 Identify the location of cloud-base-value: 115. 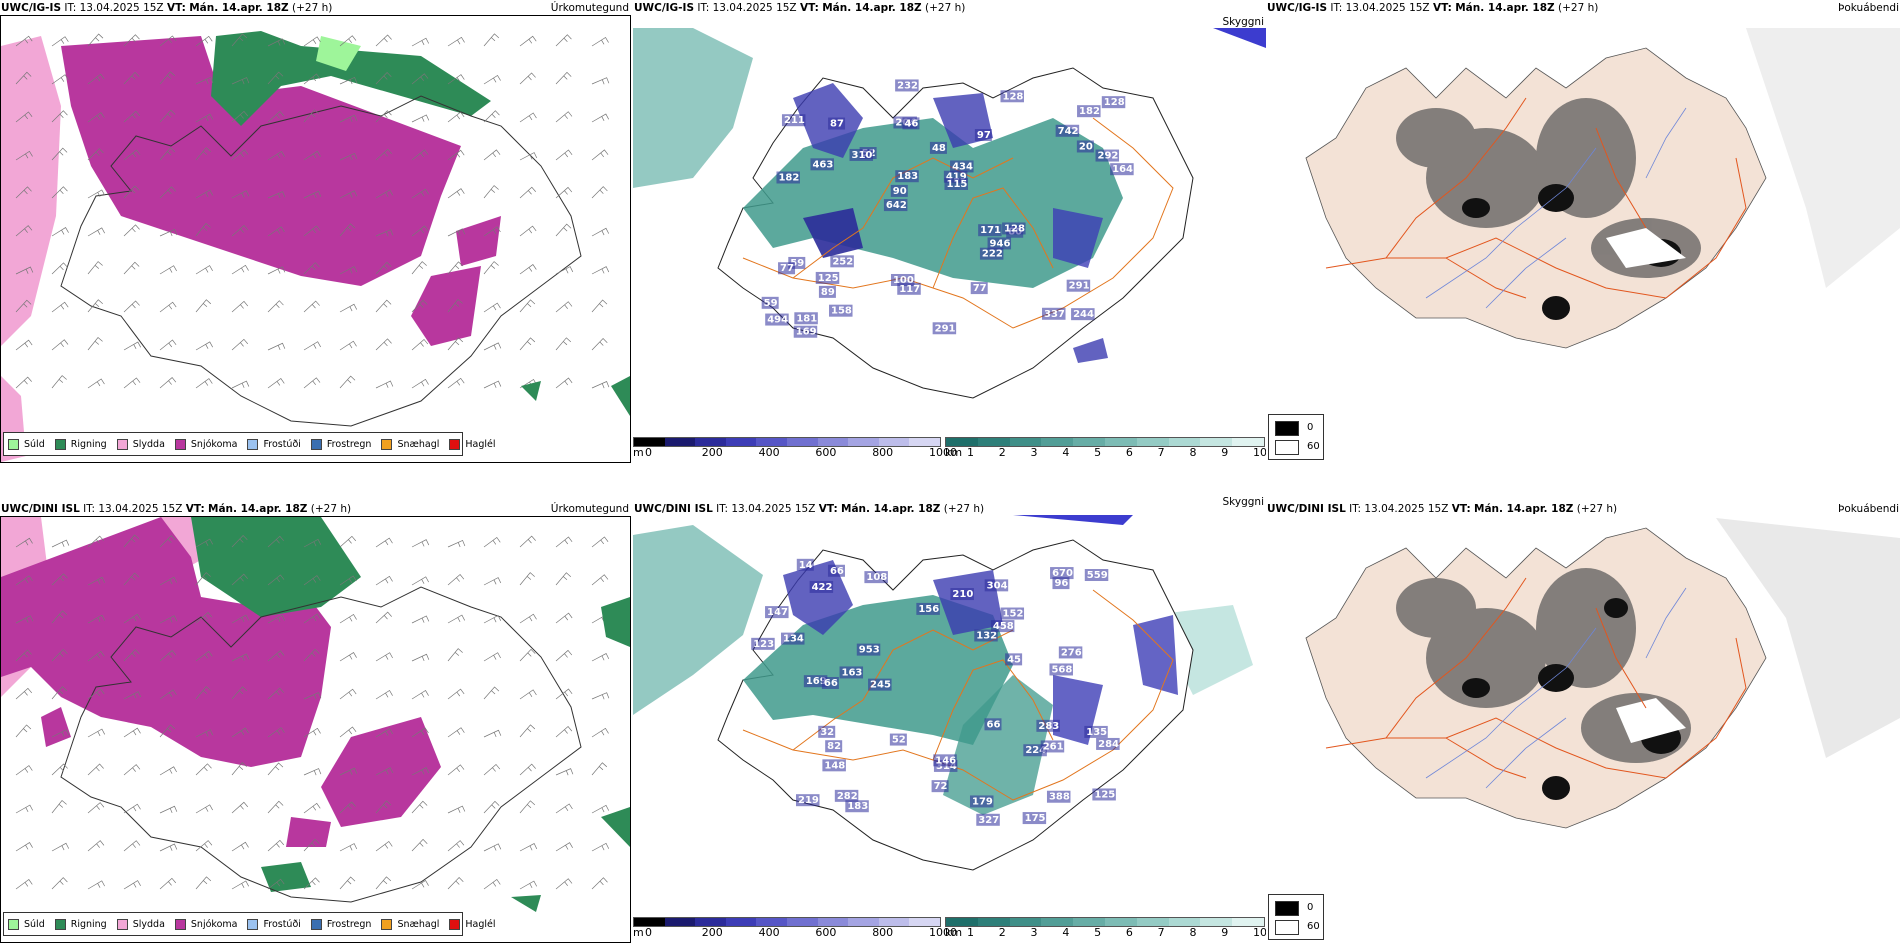
(956, 184).